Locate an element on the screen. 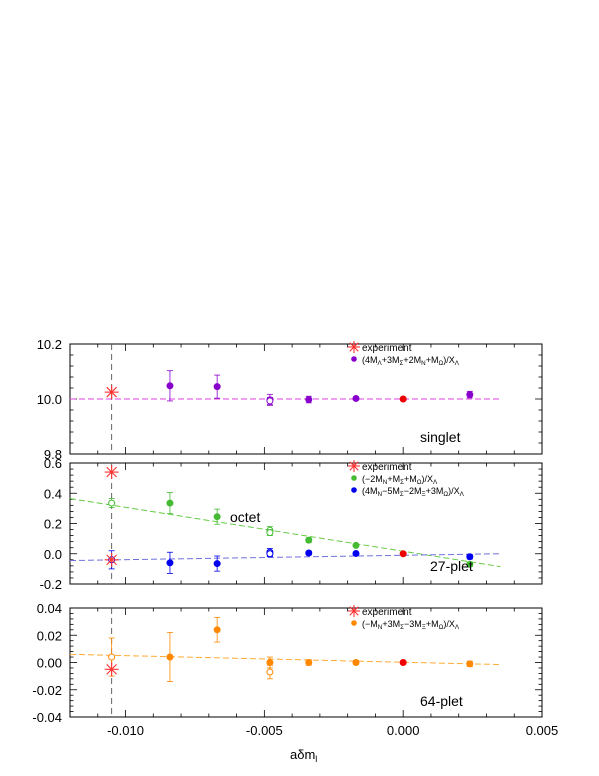 The width and height of the screenshot is (599, 776). y-tick-label: 0.2 is located at coordinates (53, 524).